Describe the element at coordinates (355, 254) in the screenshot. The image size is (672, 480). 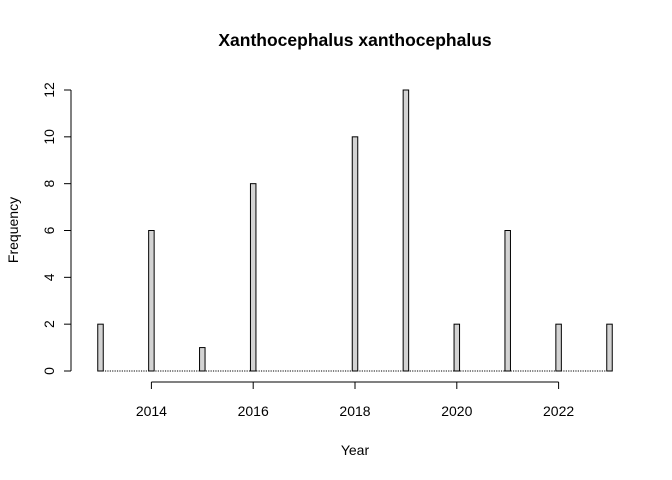
I see `bar-2018` at that location.